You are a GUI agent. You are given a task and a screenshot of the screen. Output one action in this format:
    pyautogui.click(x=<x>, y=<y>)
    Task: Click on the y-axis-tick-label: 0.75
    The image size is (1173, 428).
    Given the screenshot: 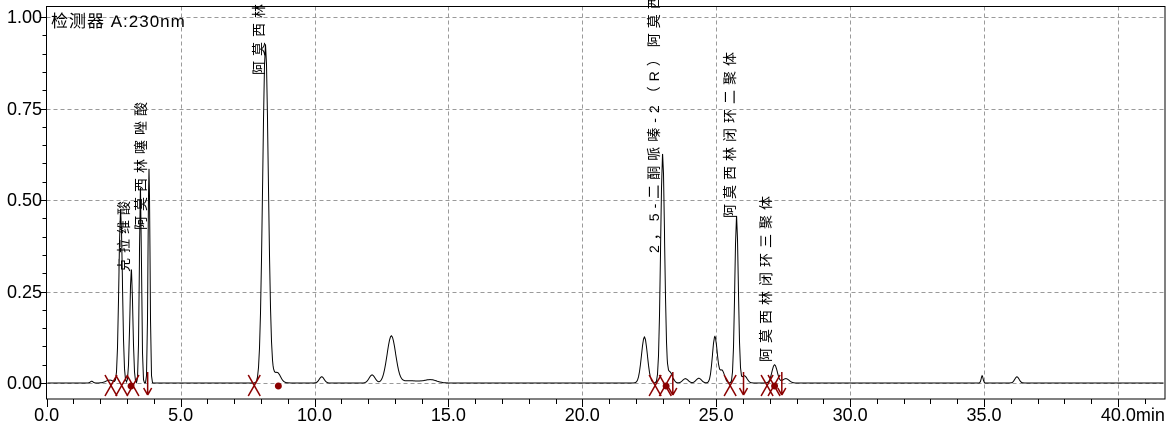 What is the action you would take?
    pyautogui.click(x=24, y=108)
    